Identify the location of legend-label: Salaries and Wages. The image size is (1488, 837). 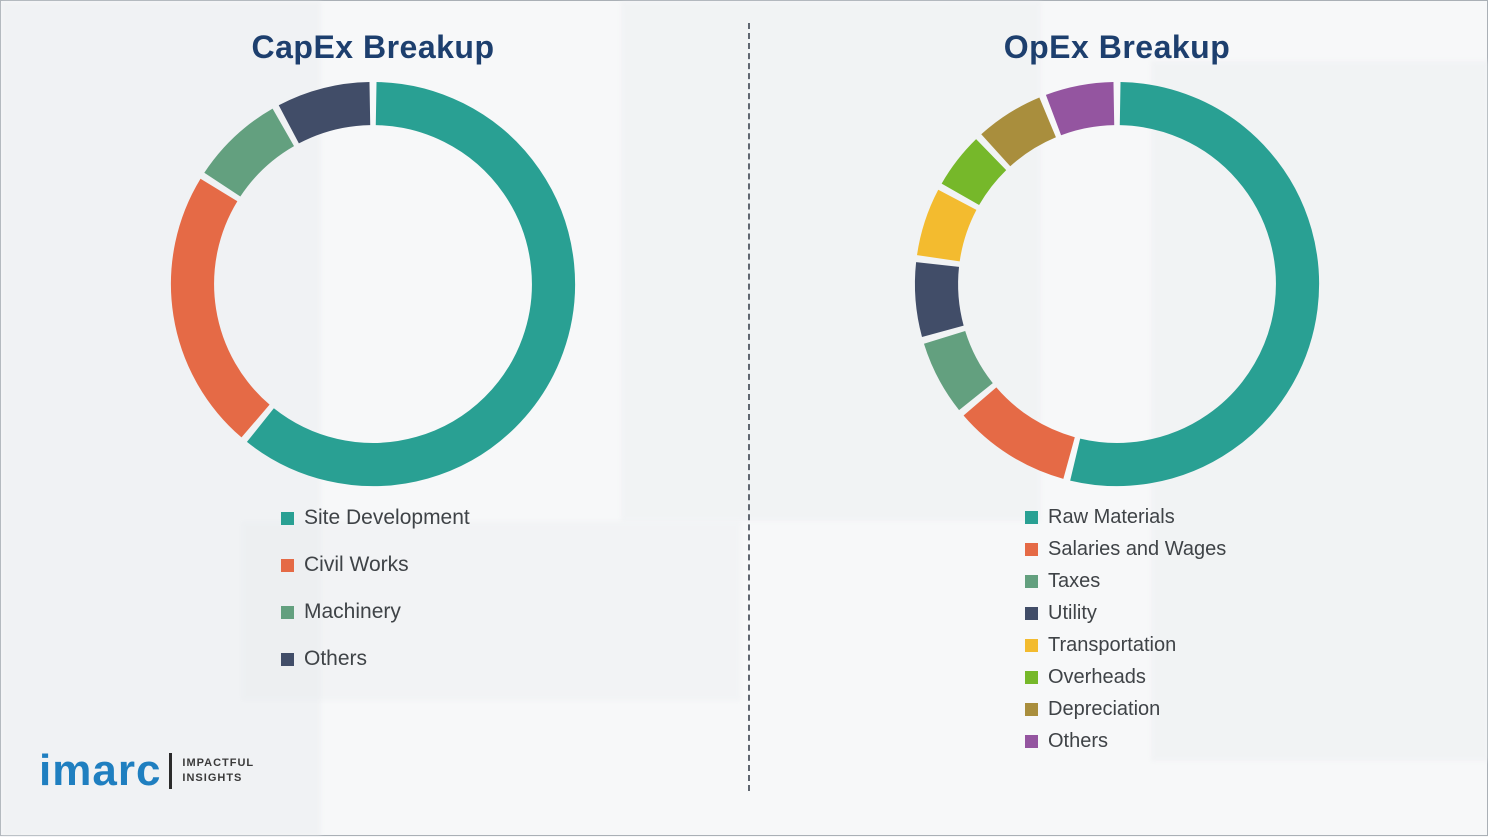
(1137, 549).